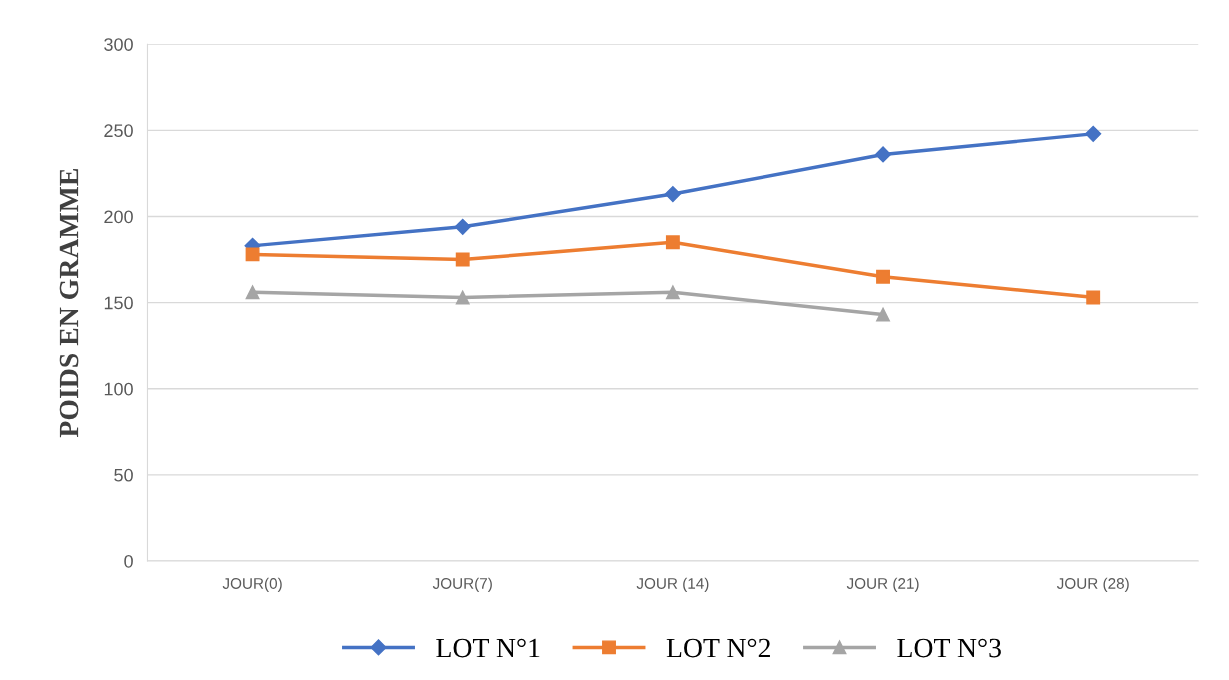 This screenshot has width=1229, height=680. I want to click on x-tick-label: JOUR (21), so click(882, 584).